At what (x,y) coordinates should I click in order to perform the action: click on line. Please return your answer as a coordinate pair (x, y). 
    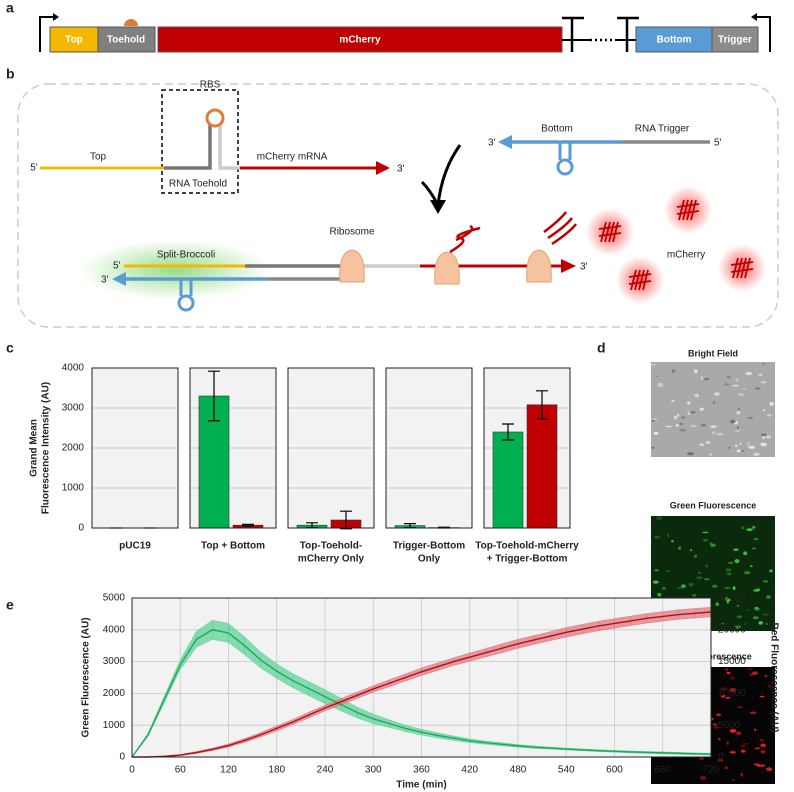
    Looking at the image, I should click on (422, 684).